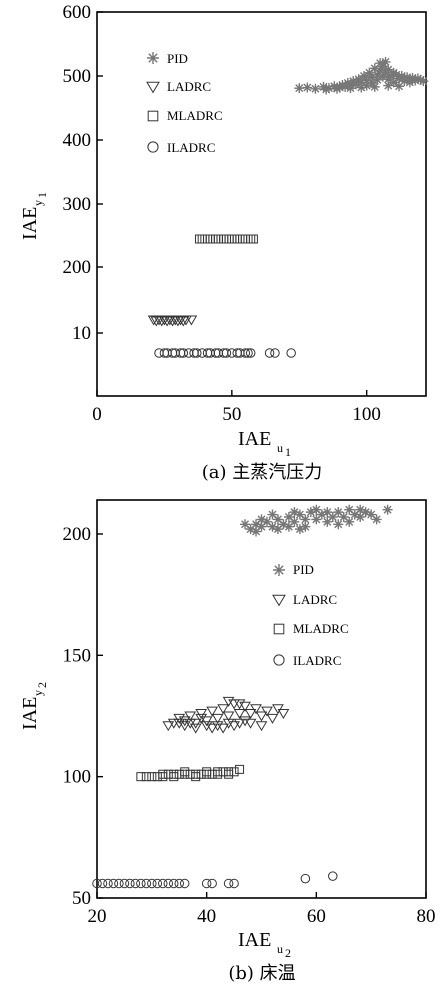  What do you see at coordinates (77, 777) in the screenshot?
I see `y-tick-label-1: 100` at bounding box center [77, 777].